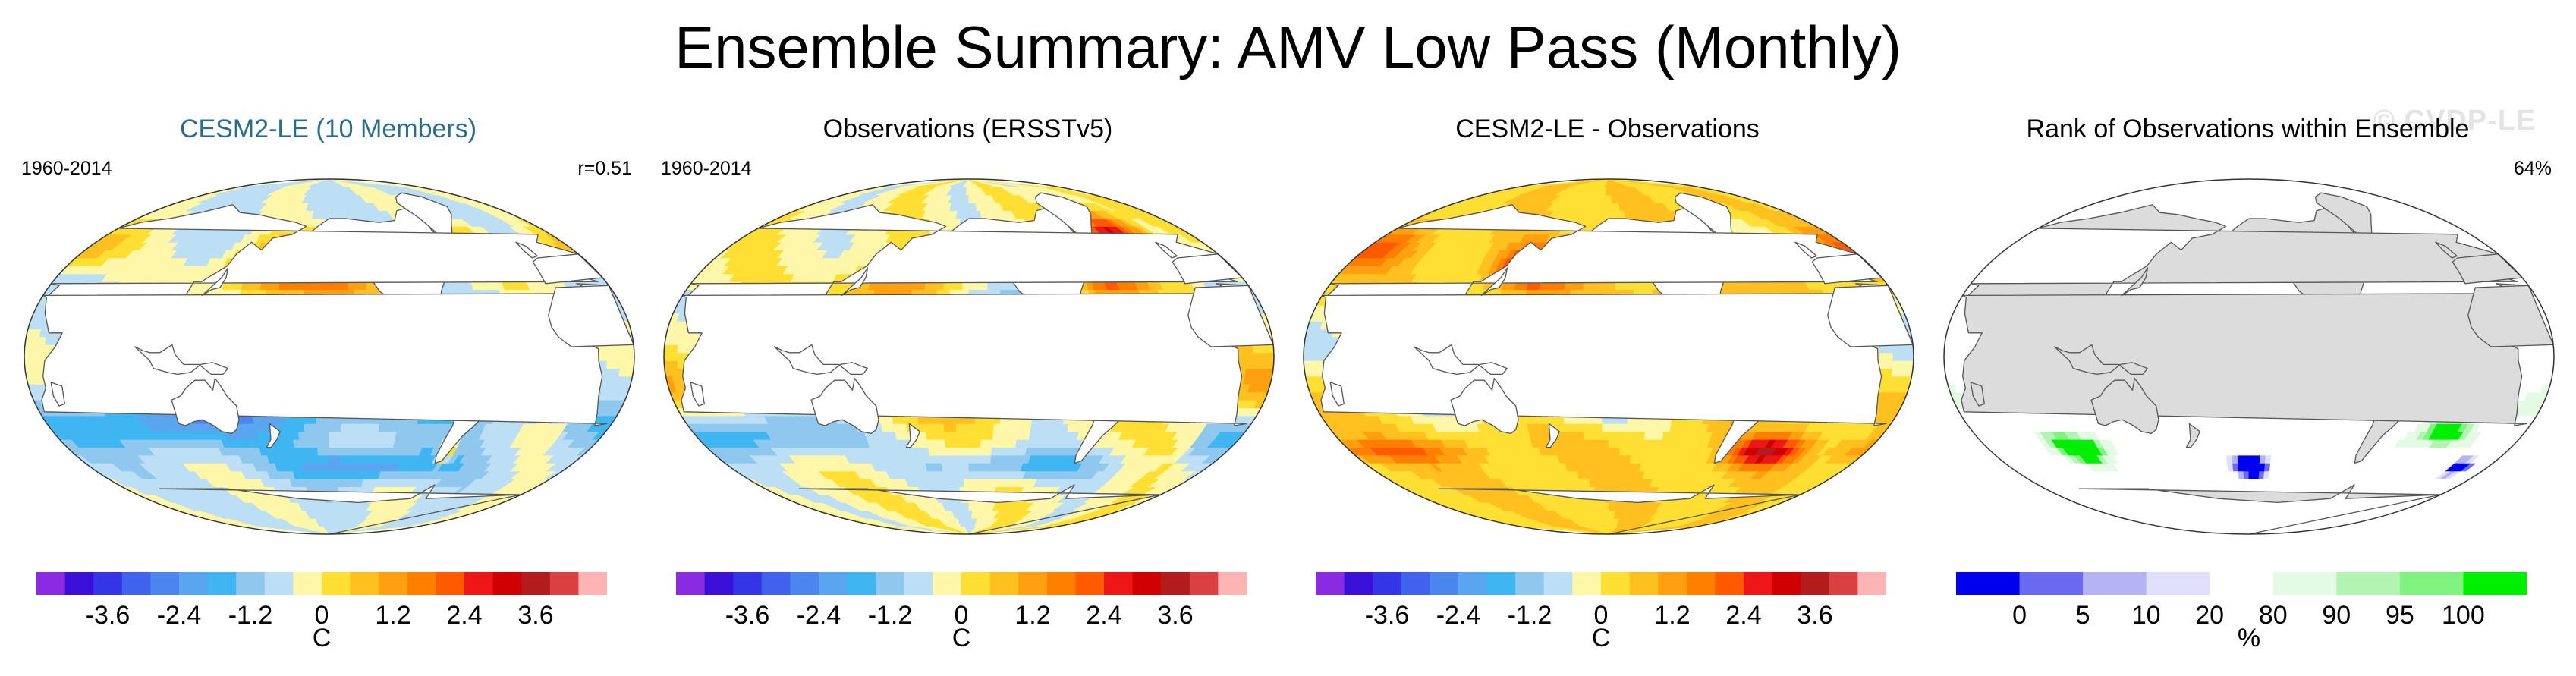 The image size is (2576, 676). I want to click on panel-title: CESM2-LE (10 Members), so click(328, 129).